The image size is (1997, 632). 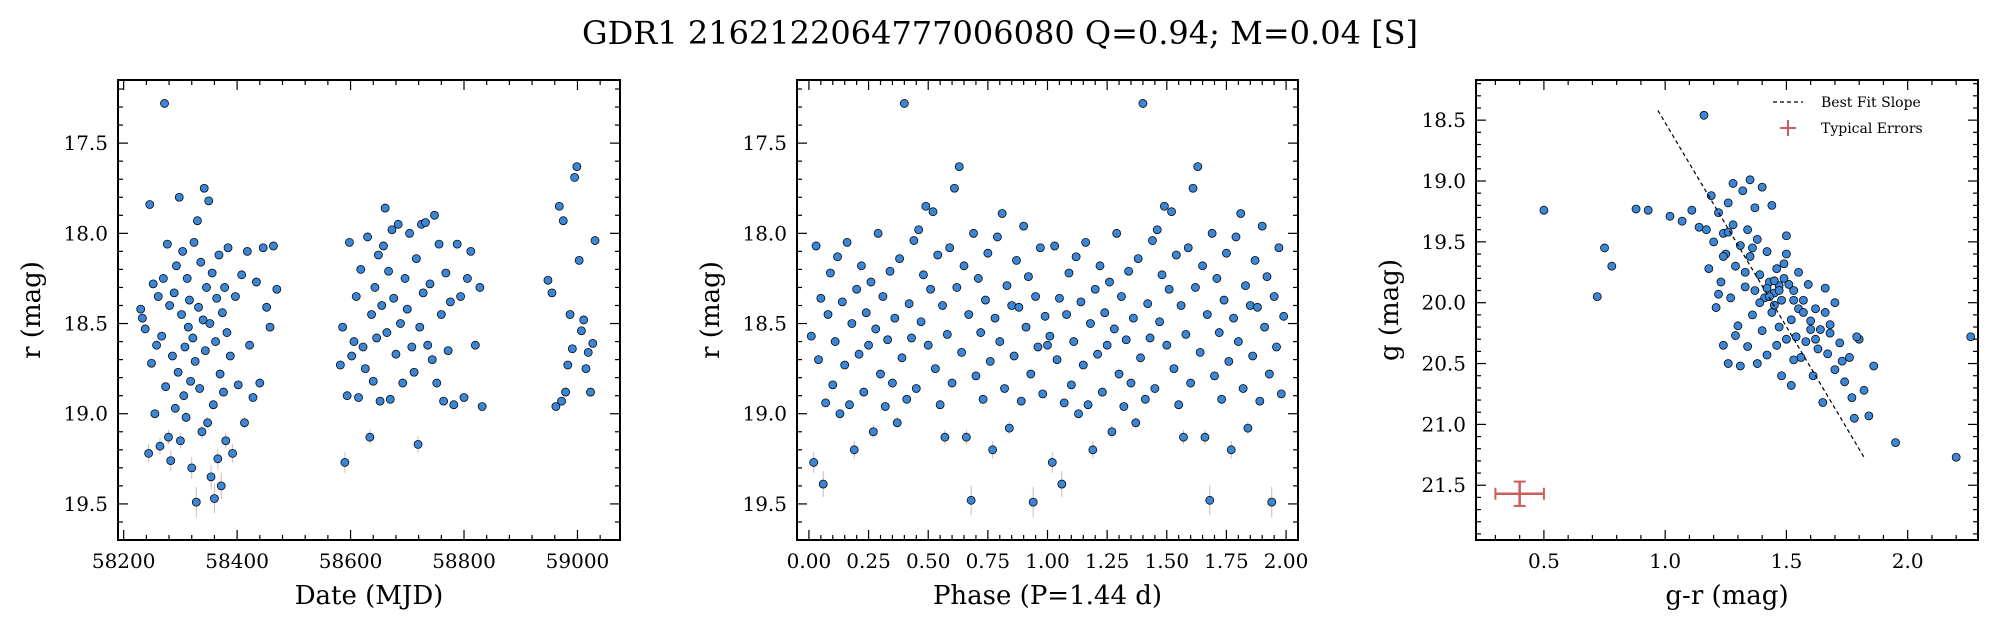 What do you see at coordinates (32, 310) in the screenshot?
I see `y-axis-label: r (mag)` at bounding box center [32, 310].